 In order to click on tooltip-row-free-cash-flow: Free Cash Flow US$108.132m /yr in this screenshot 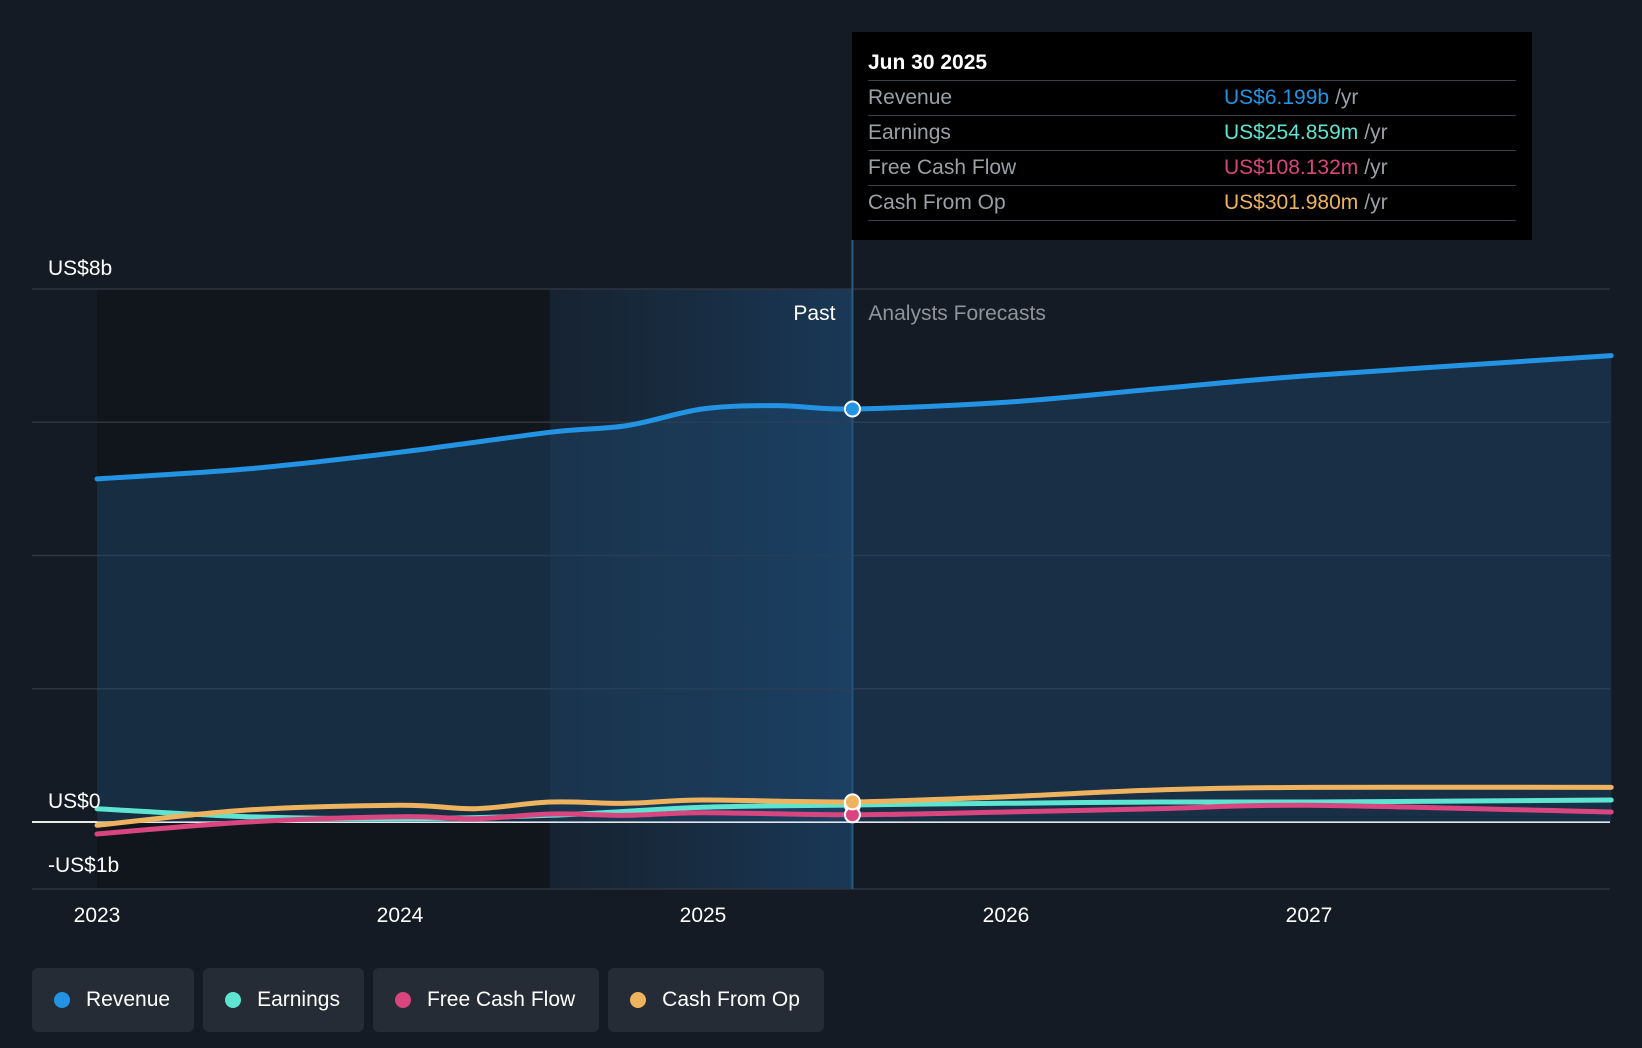, I will do `click(1192, 167)`.